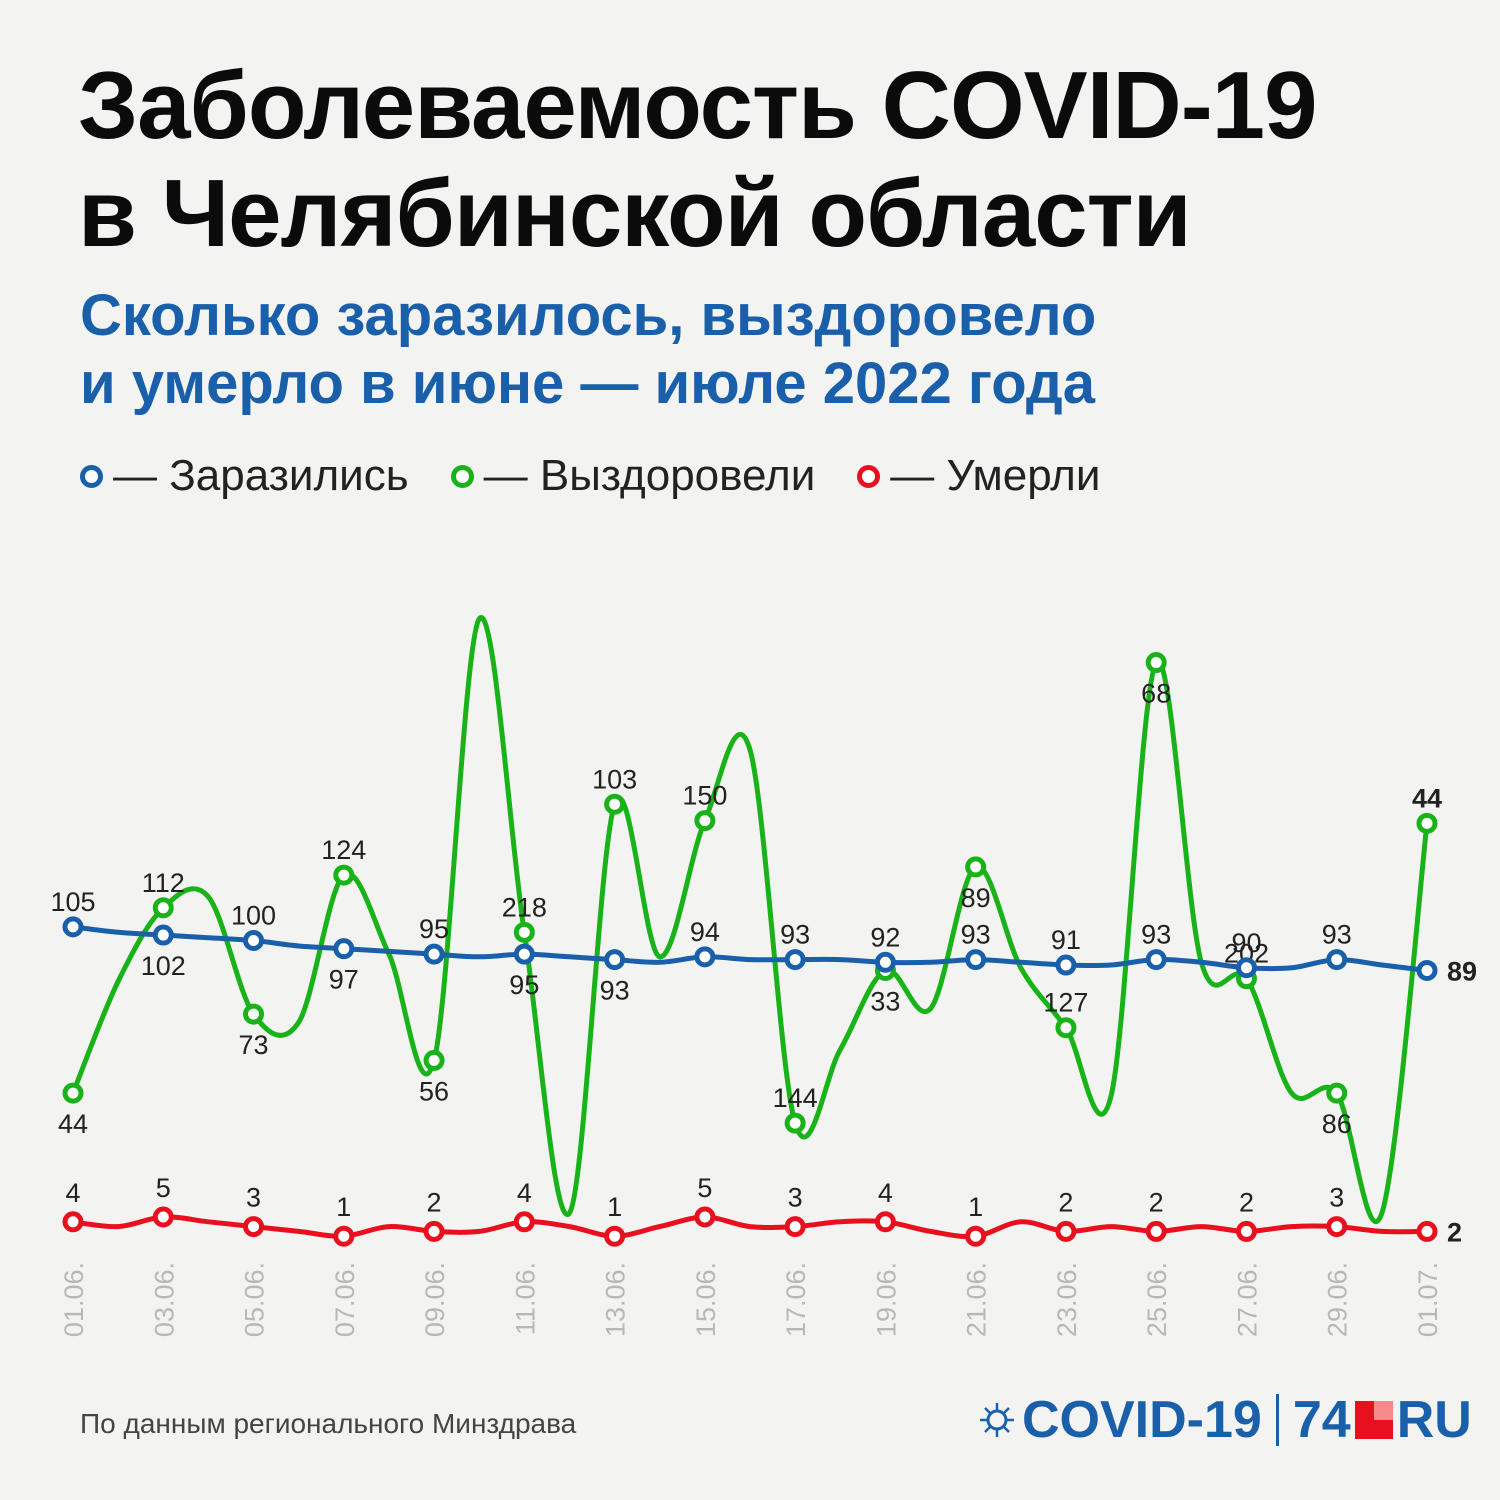 The width and height of the screenshot is (1500, 1500). Describe the element at coordinates (261, 475) in the screenshot. I see `legend-label-infected: — Заразились` at that location.